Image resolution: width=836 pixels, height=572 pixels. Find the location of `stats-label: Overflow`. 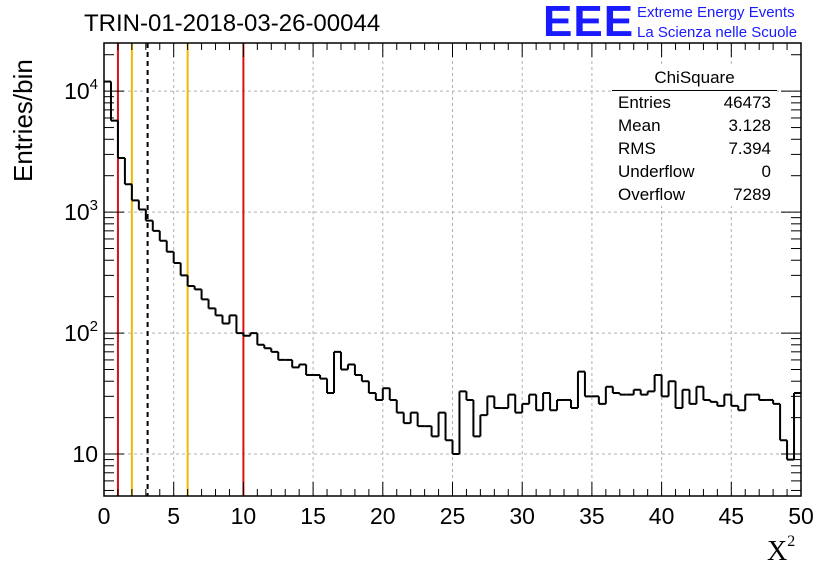

stats-label: Overflow is located at coordinates (652, 194).